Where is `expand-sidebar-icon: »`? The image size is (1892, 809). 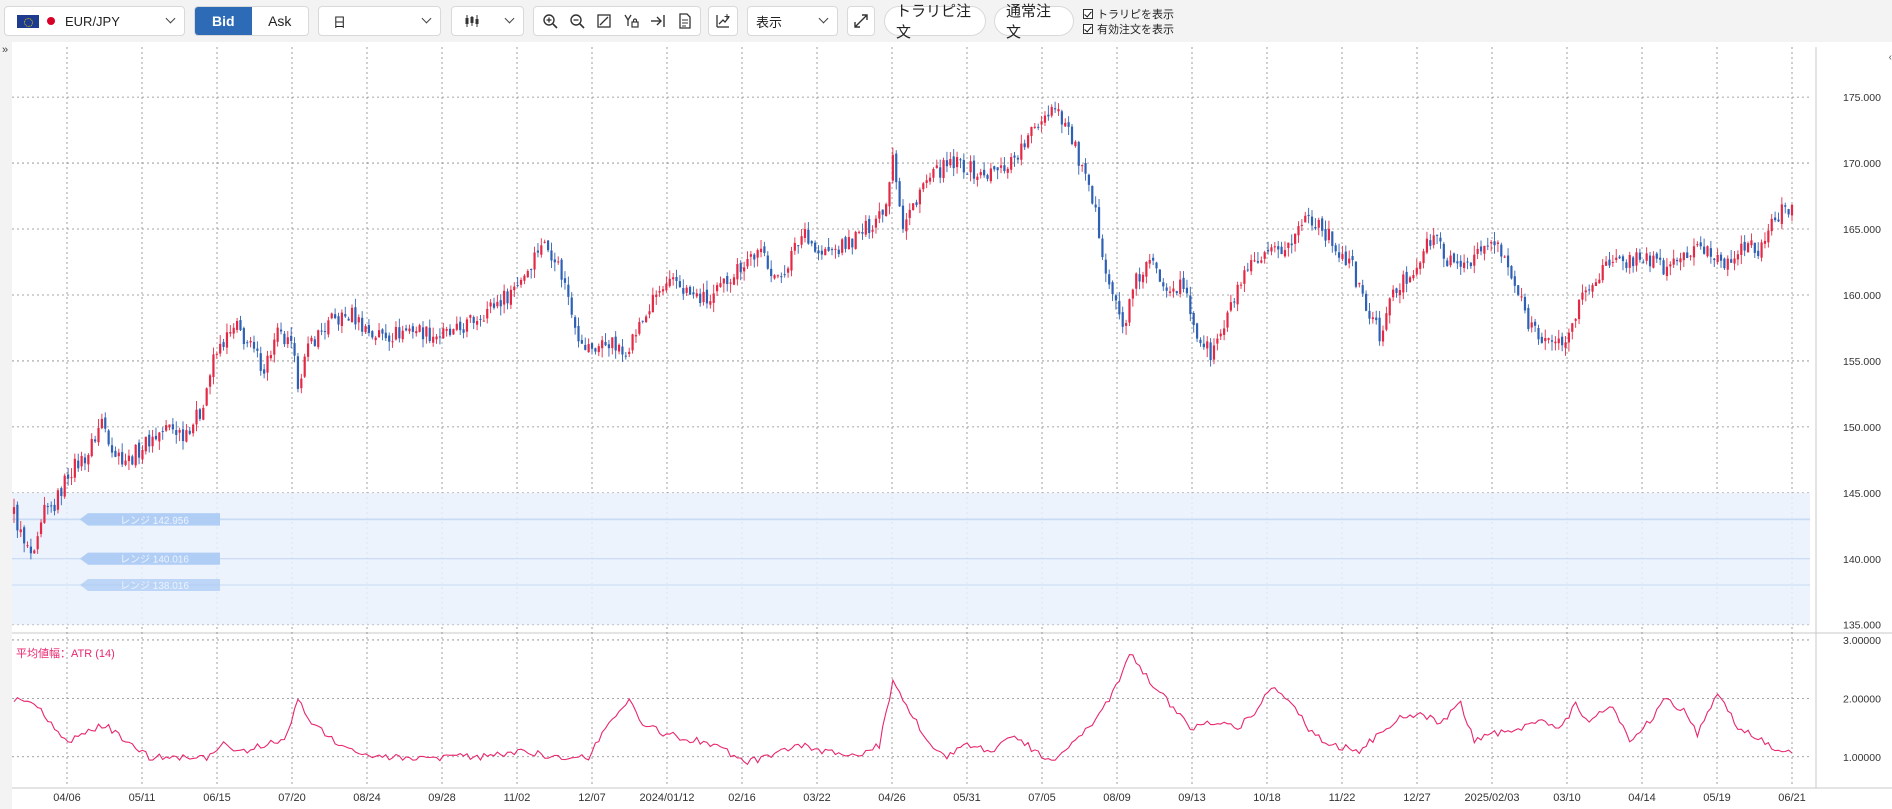
expand-sidebar-icon: » is located at coordinates (5, 50).